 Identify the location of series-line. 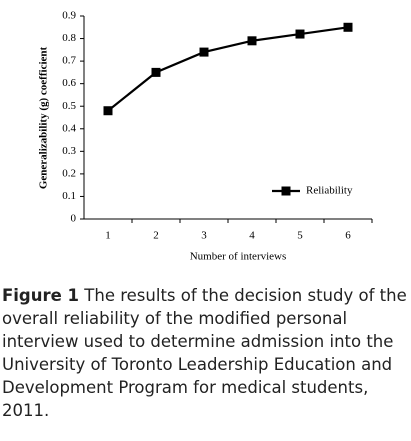
(228, 69).